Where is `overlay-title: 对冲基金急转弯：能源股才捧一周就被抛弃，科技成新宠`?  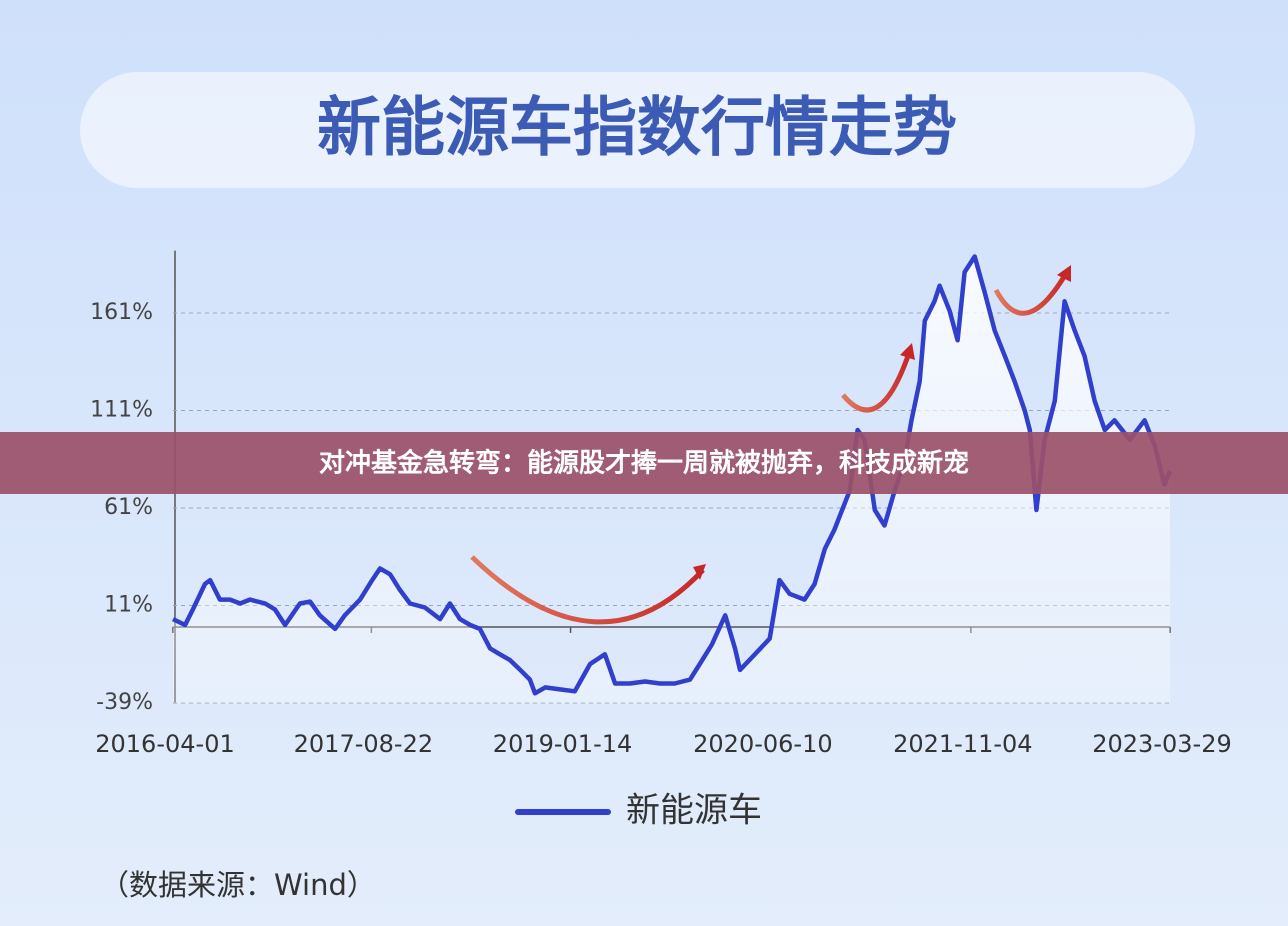
overlay-title: 对冲基金急转弯：能源股才捧一周就被抛弃，科技成新宠 is located at coordinates (644, 463).